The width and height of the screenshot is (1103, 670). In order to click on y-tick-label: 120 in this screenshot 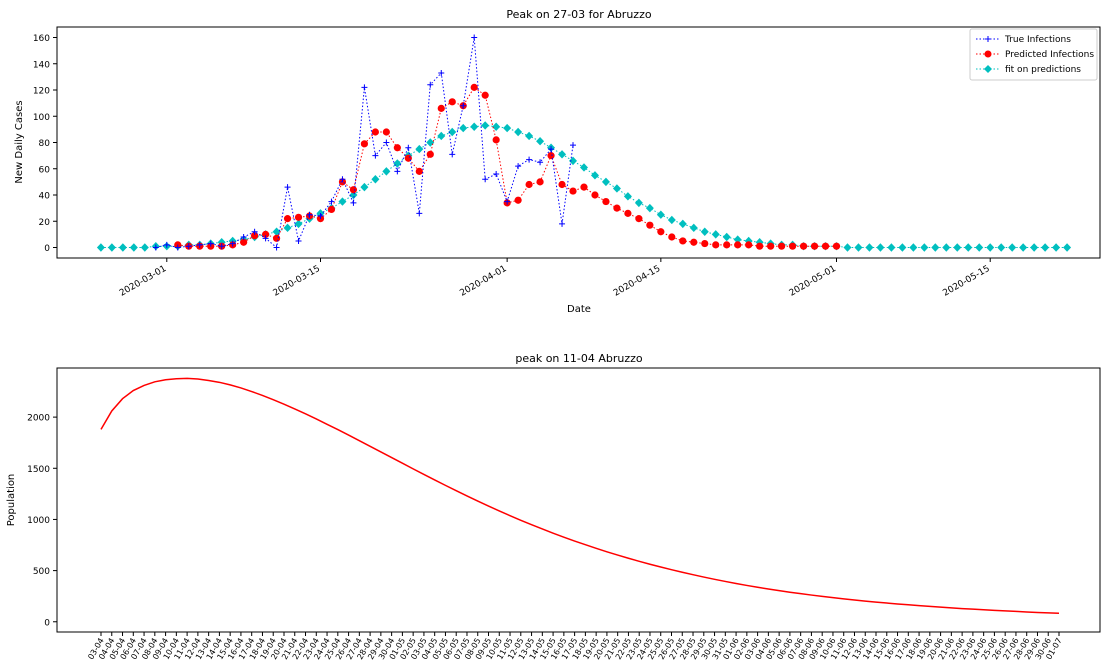, I will do `click(41, 92)`.